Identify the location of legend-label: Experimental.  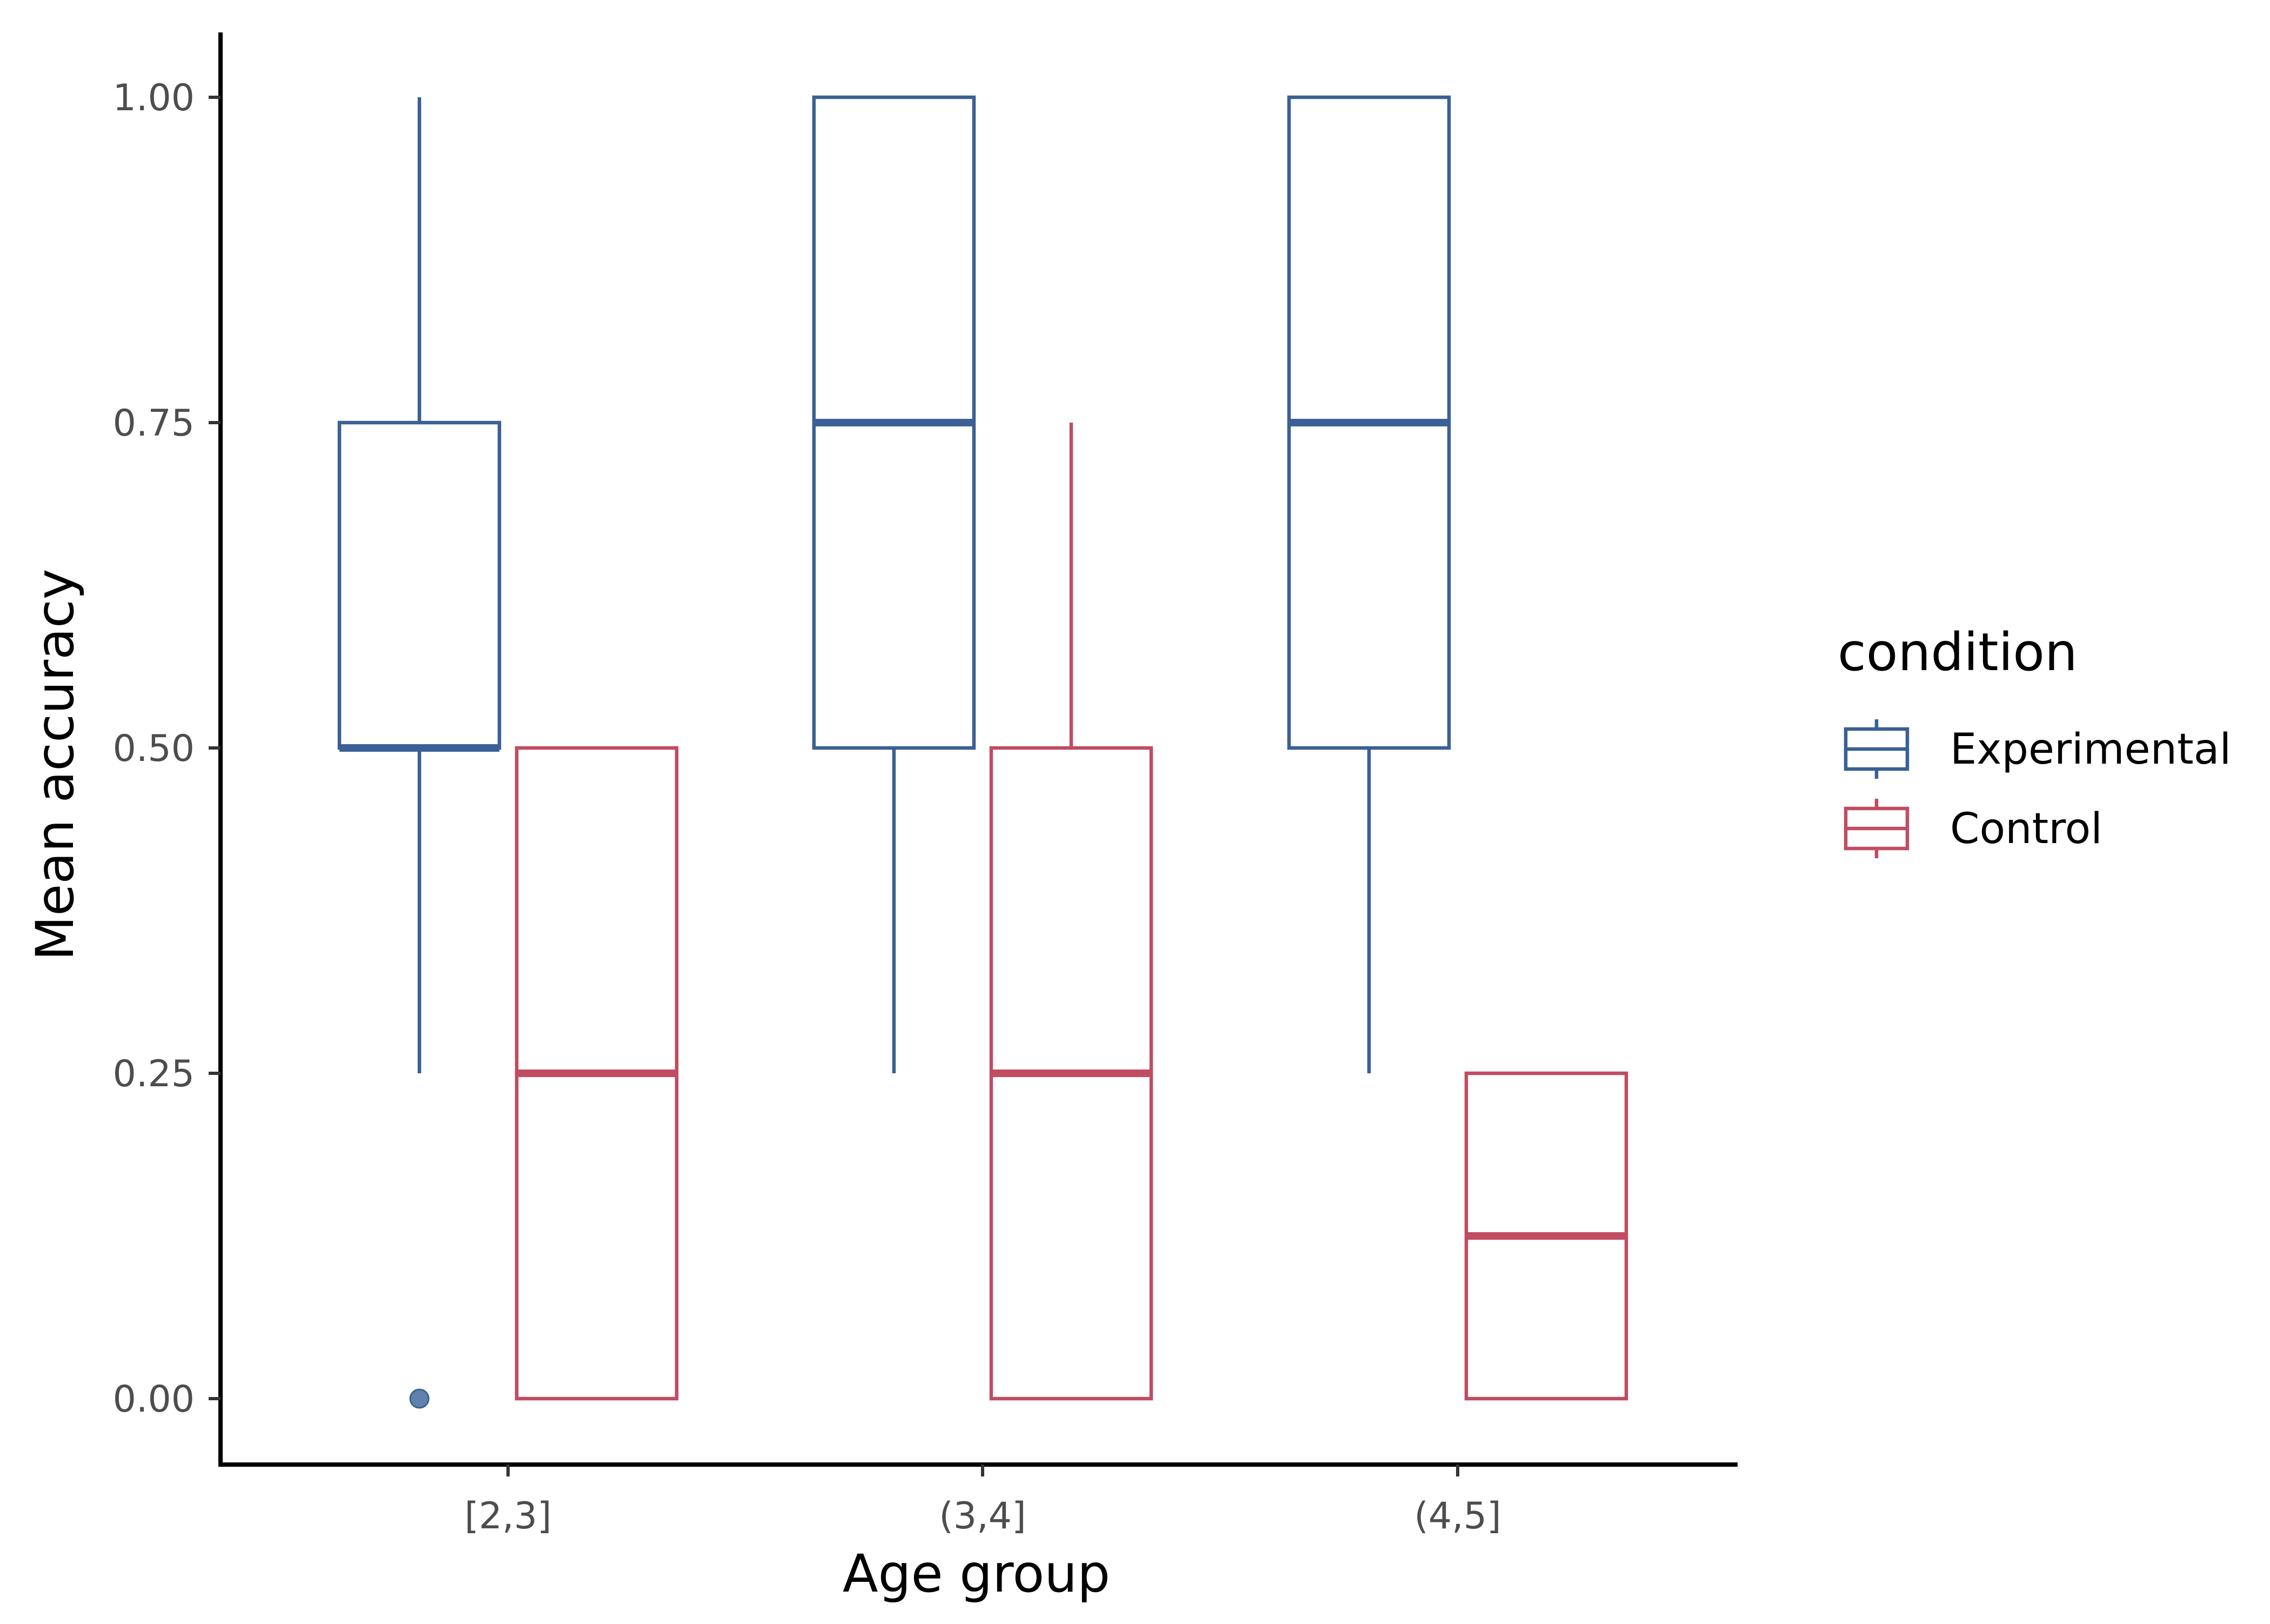
(2090, 749).